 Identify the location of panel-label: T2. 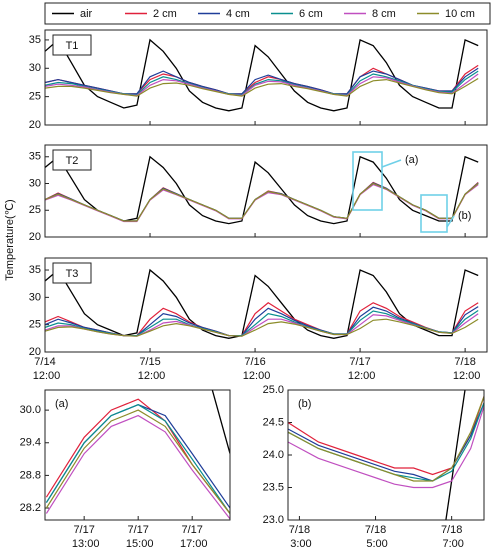
(72, 161).